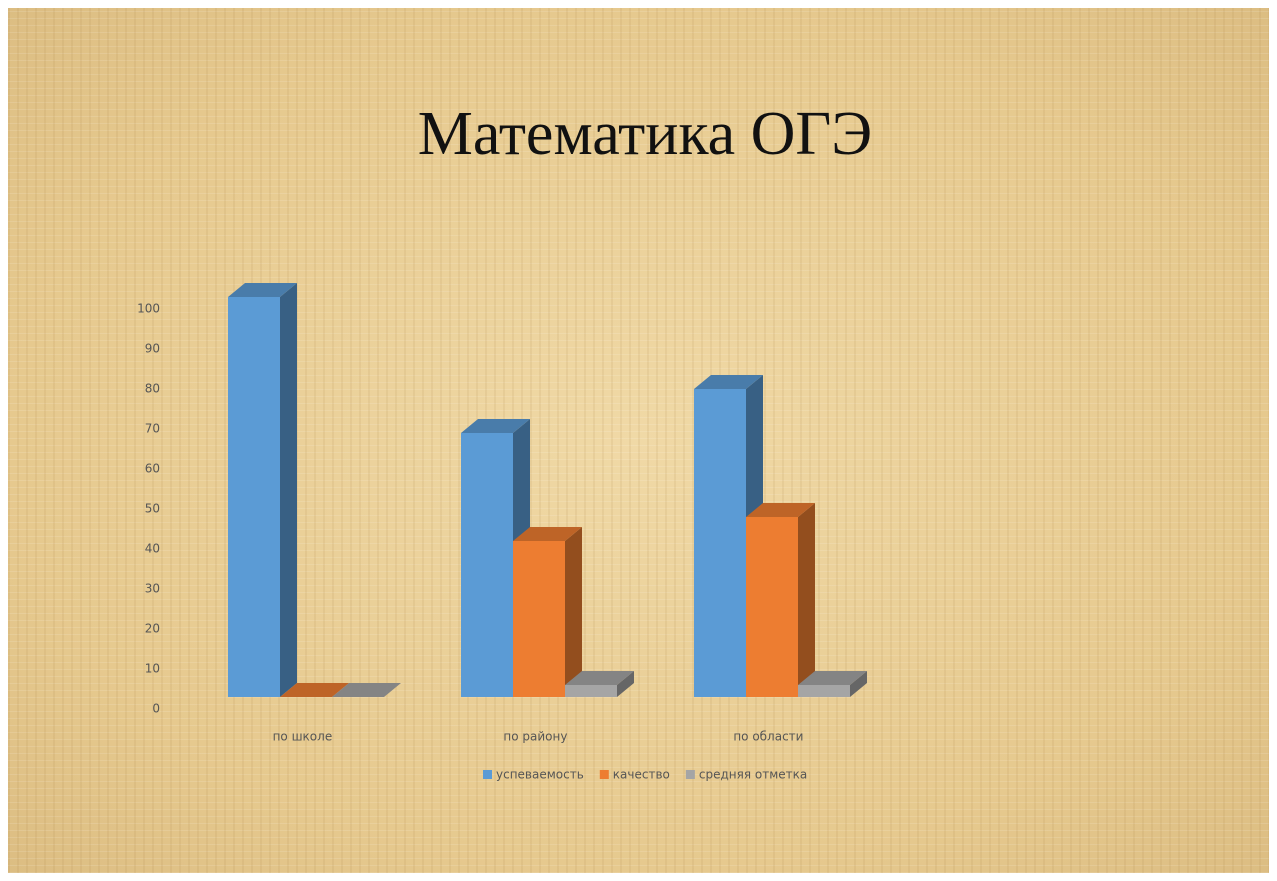  I want to click on legend-label: средняя отметка, so click(753, 775).